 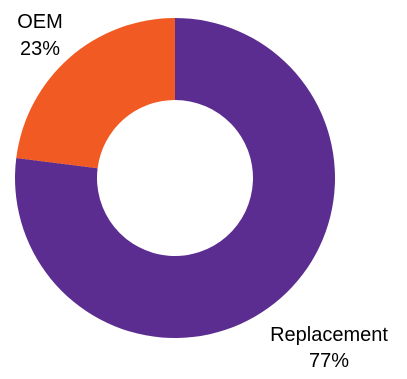 What do you see at coordinates (329, 361) in the screenshot?
I see `slice-label-replacement-percent: 77%` at bounding box center [329, 361].